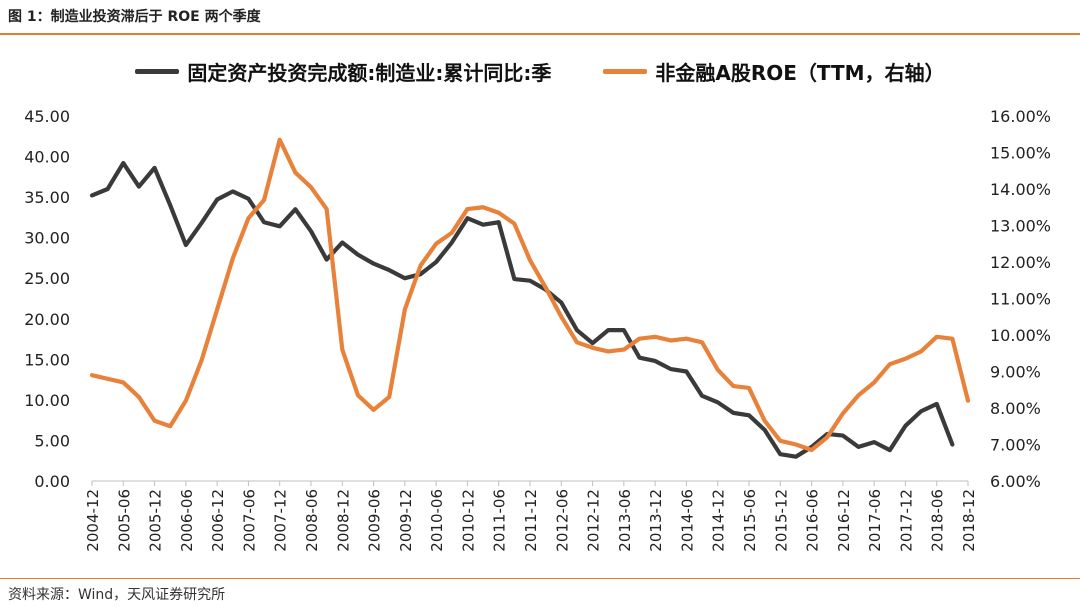 This screenshot has height=614, width=1080. What do you see at coordinates (47, 359) in the screenshot?
I see `y-left-tick-label: 15.00` at bounding box center [47, 359].